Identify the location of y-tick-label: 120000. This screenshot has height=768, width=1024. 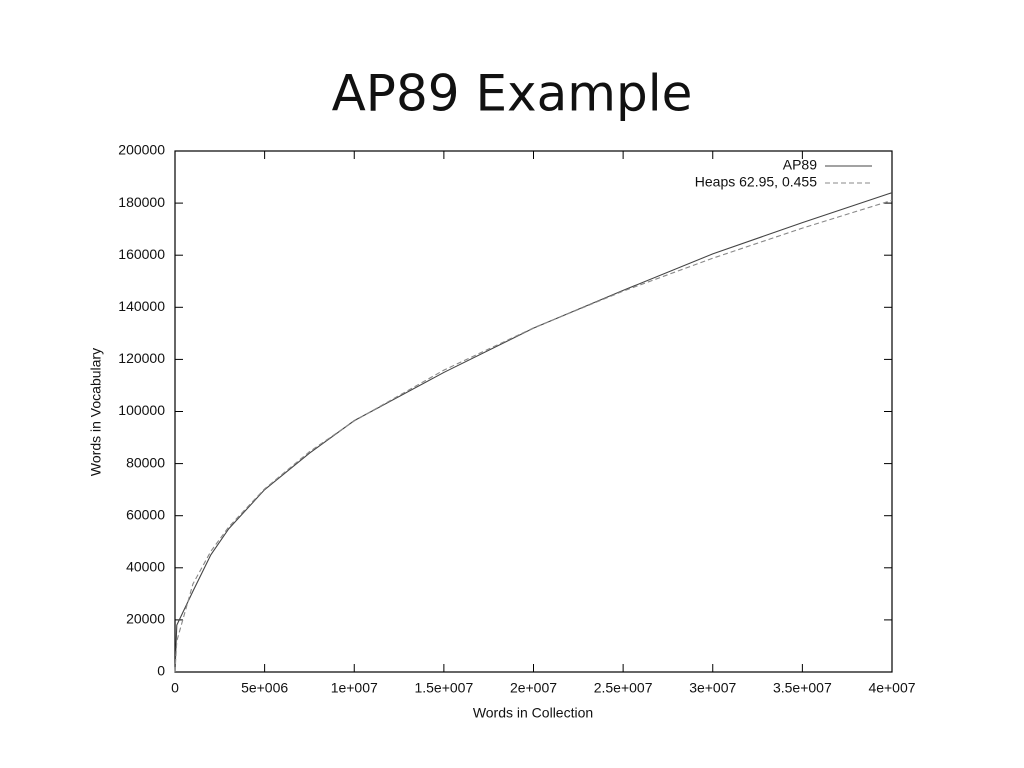
(141, 358).